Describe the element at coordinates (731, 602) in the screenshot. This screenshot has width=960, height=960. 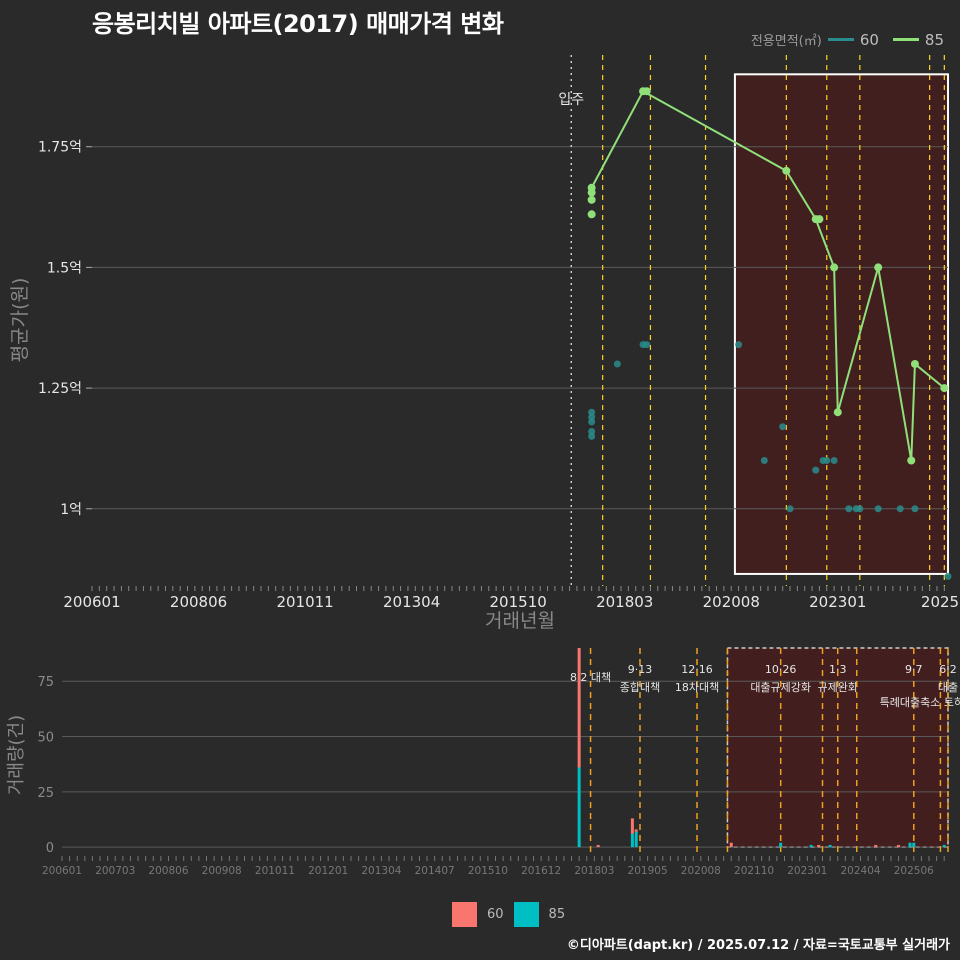
I see `x-tick-label: 202008` at that location.